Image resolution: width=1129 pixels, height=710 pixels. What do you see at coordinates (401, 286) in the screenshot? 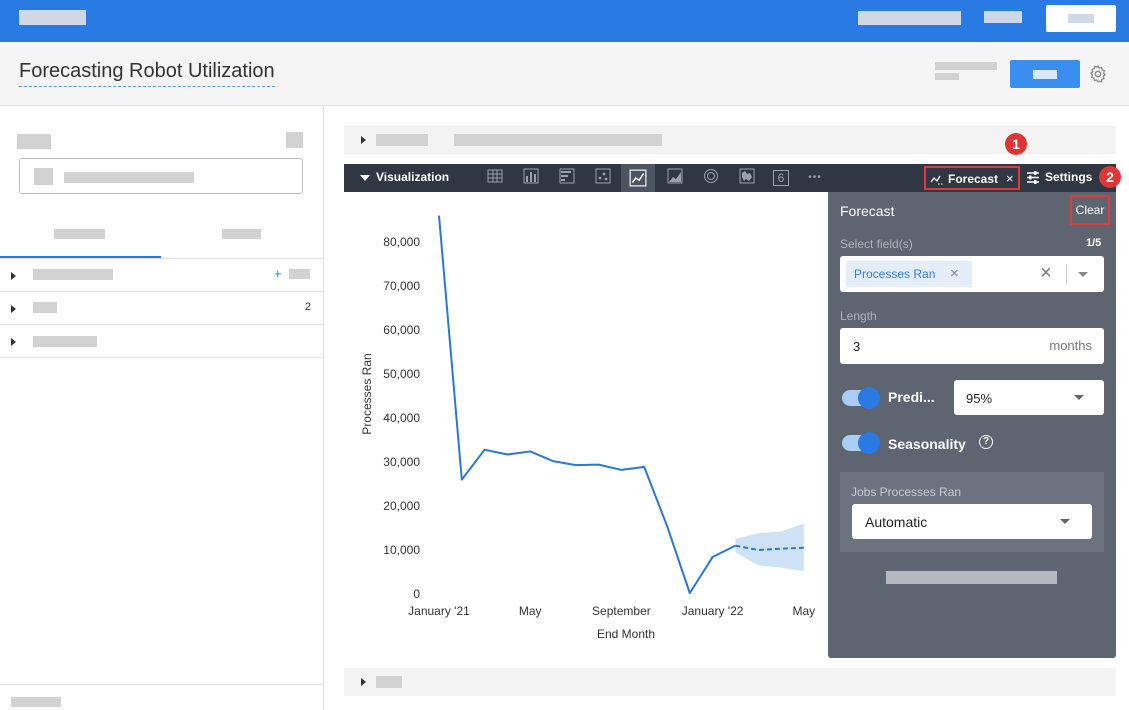
I see `y-tick-label: 70,000` at bounding box center [401, 286].